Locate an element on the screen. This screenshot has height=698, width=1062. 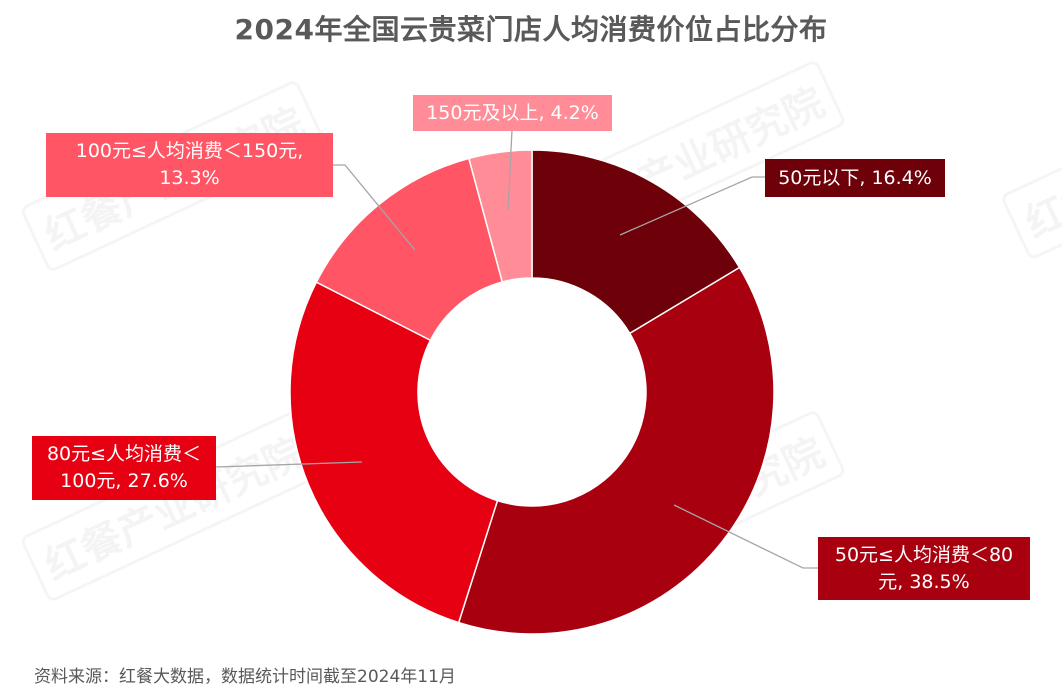
source-note: 资料来源：红餐大数据，数据统计时间截至2024年11月 is located at coordinates (245, 677).